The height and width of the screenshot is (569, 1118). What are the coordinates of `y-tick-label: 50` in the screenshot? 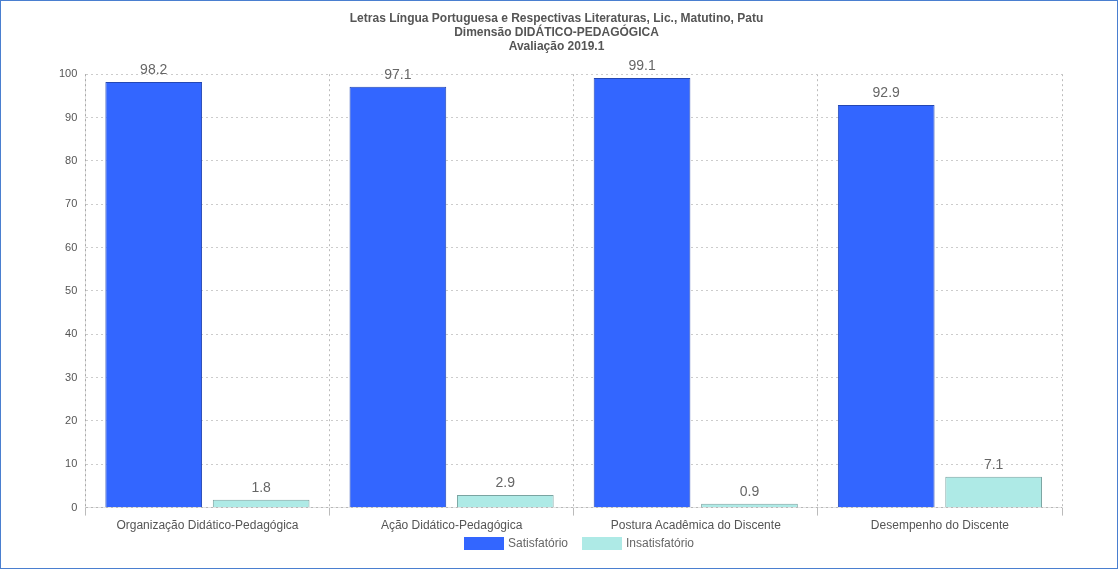 It's located at (71, 289).